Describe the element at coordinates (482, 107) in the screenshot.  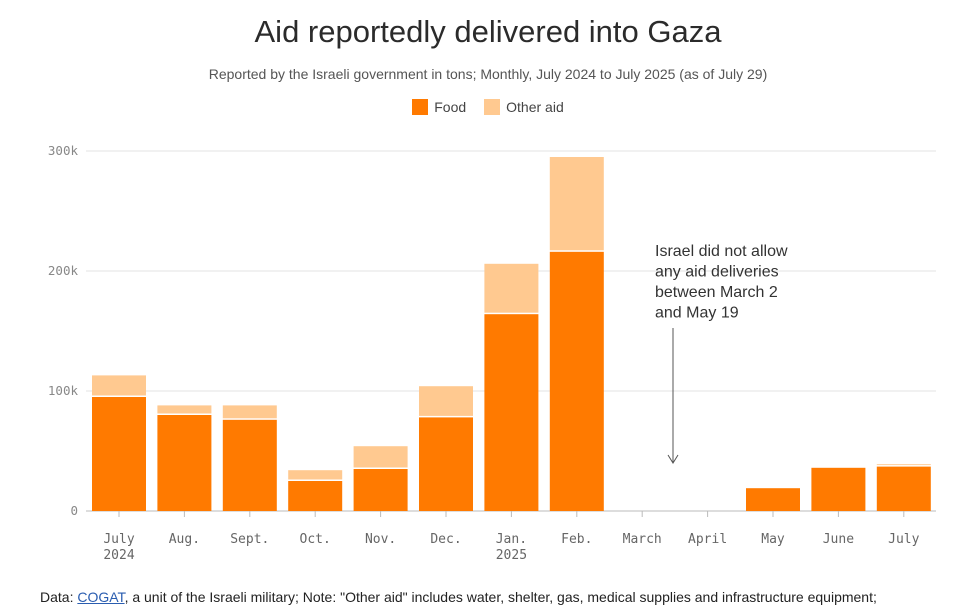
I see `chart-legend: Food Other aid` at that location.